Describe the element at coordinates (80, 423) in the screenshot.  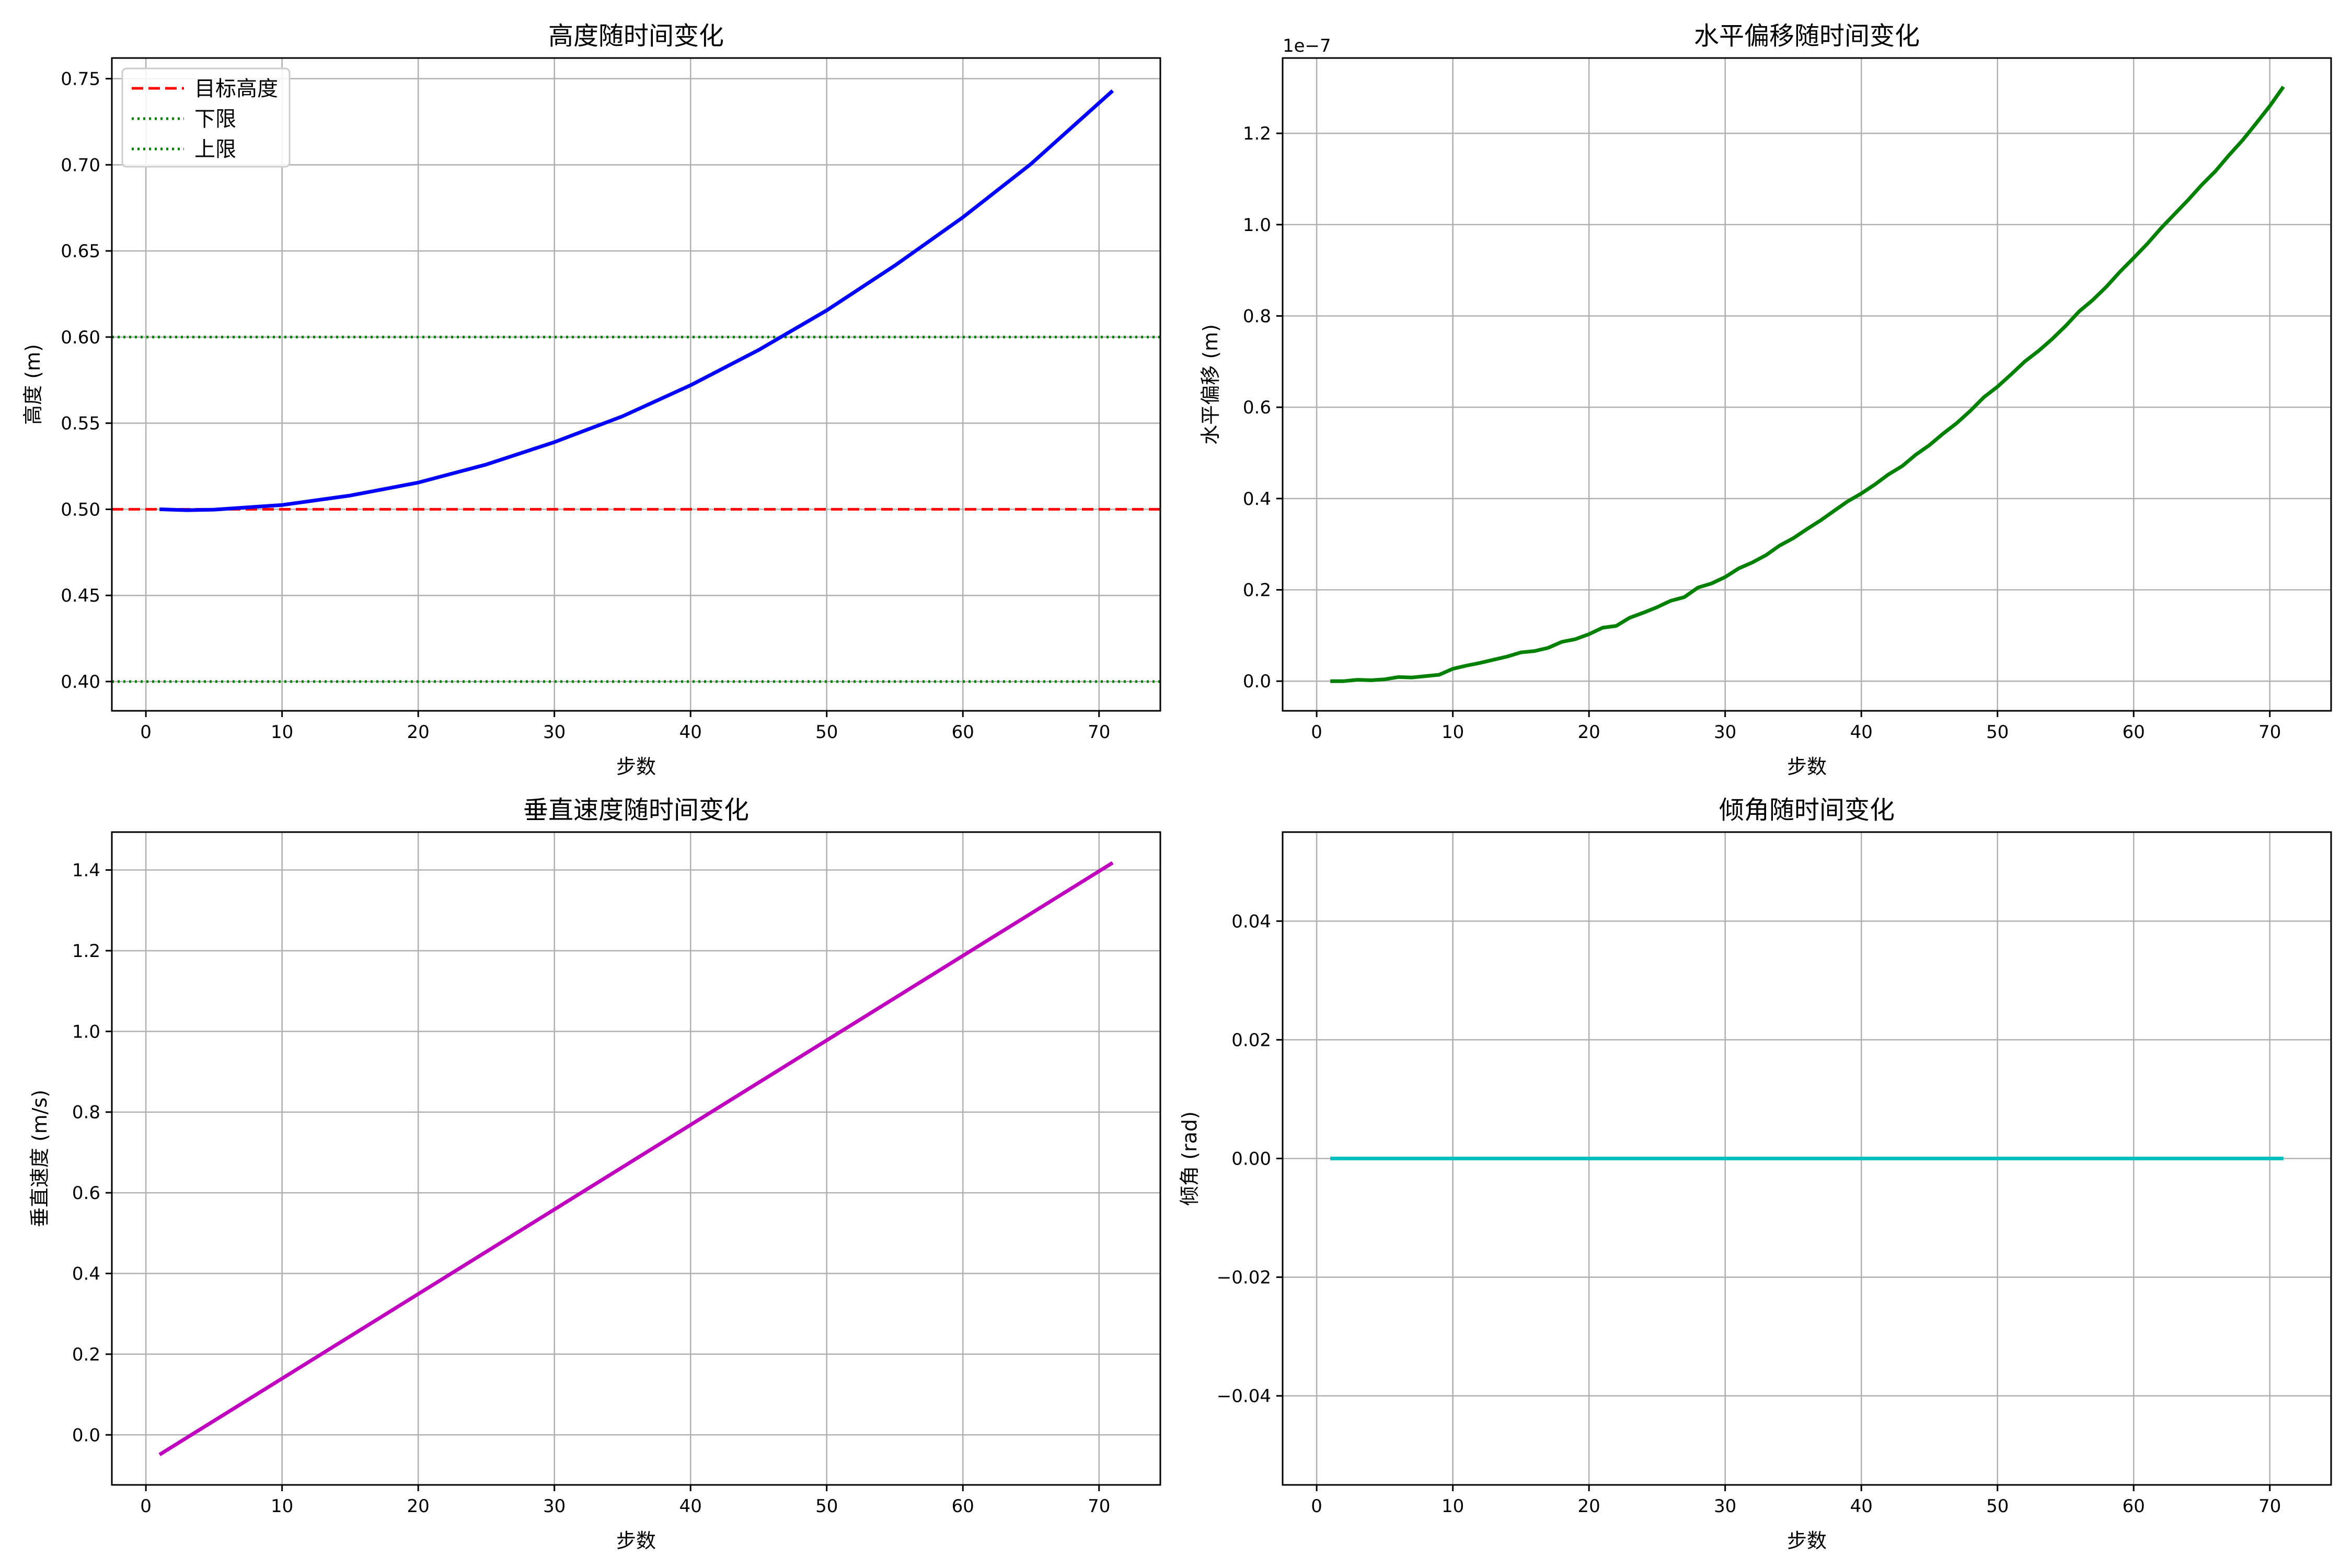
I see `y-tick-label: 0.55` at that location.